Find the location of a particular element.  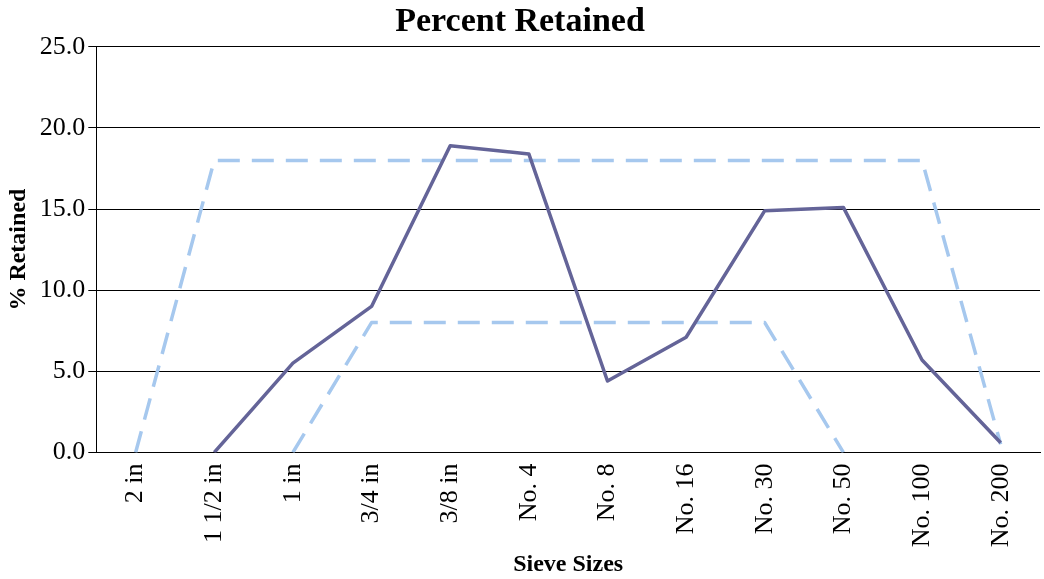

y-axis-title: % Retained is located at coordinates (16, 249).